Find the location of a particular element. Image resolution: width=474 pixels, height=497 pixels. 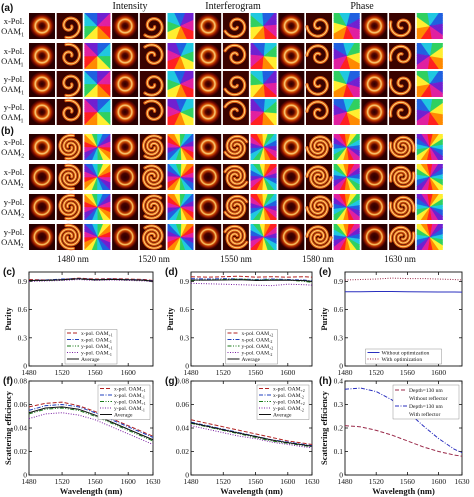

row-label-order: -2 is located at coordinates (21, 247).